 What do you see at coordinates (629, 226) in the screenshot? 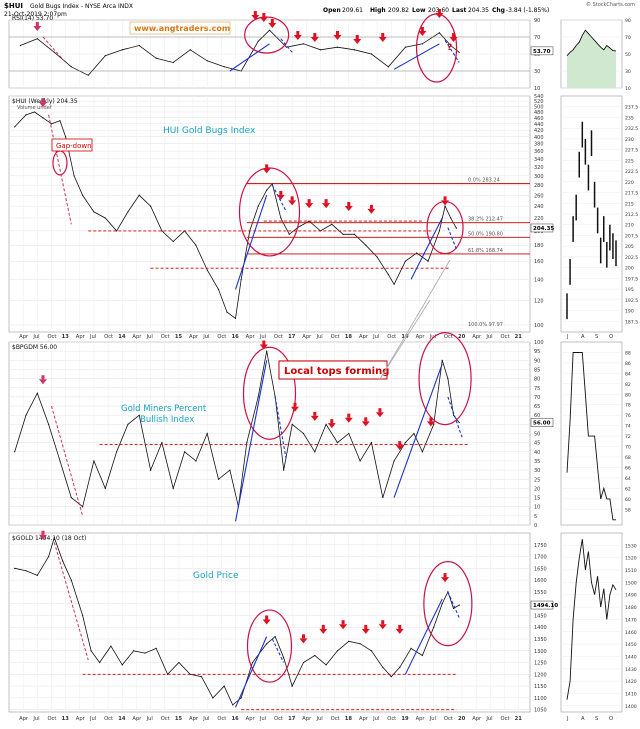
I see `side-y-label-hui_side: 210` at bounding box center [629, 226].